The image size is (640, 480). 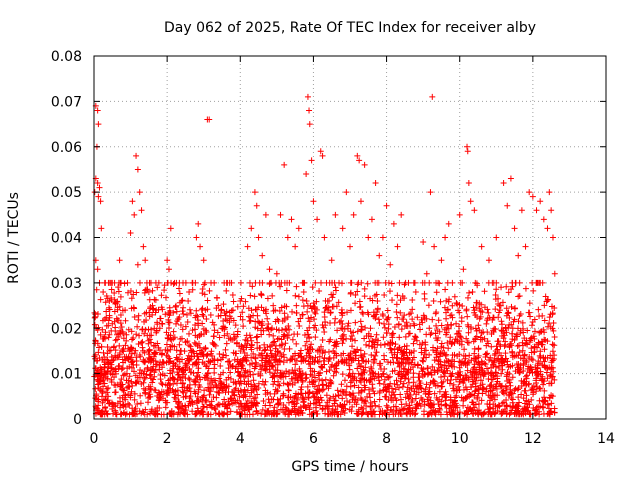 I want to click on y-tick-label: 0.08, so click(x=66, y=57).